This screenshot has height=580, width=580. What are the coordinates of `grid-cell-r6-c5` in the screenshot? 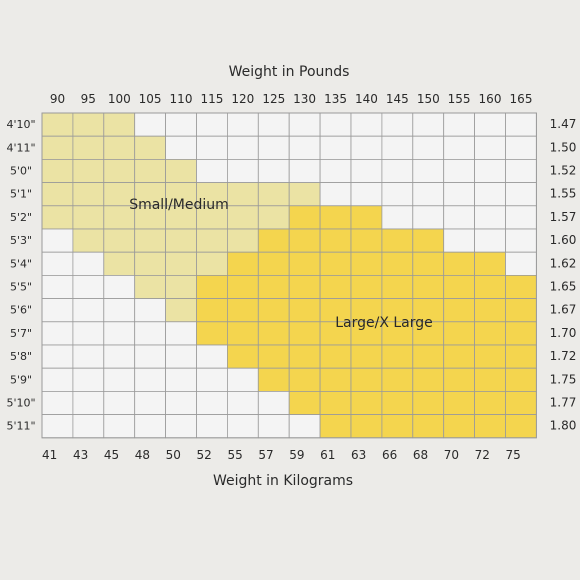 It's located at (212, 263).